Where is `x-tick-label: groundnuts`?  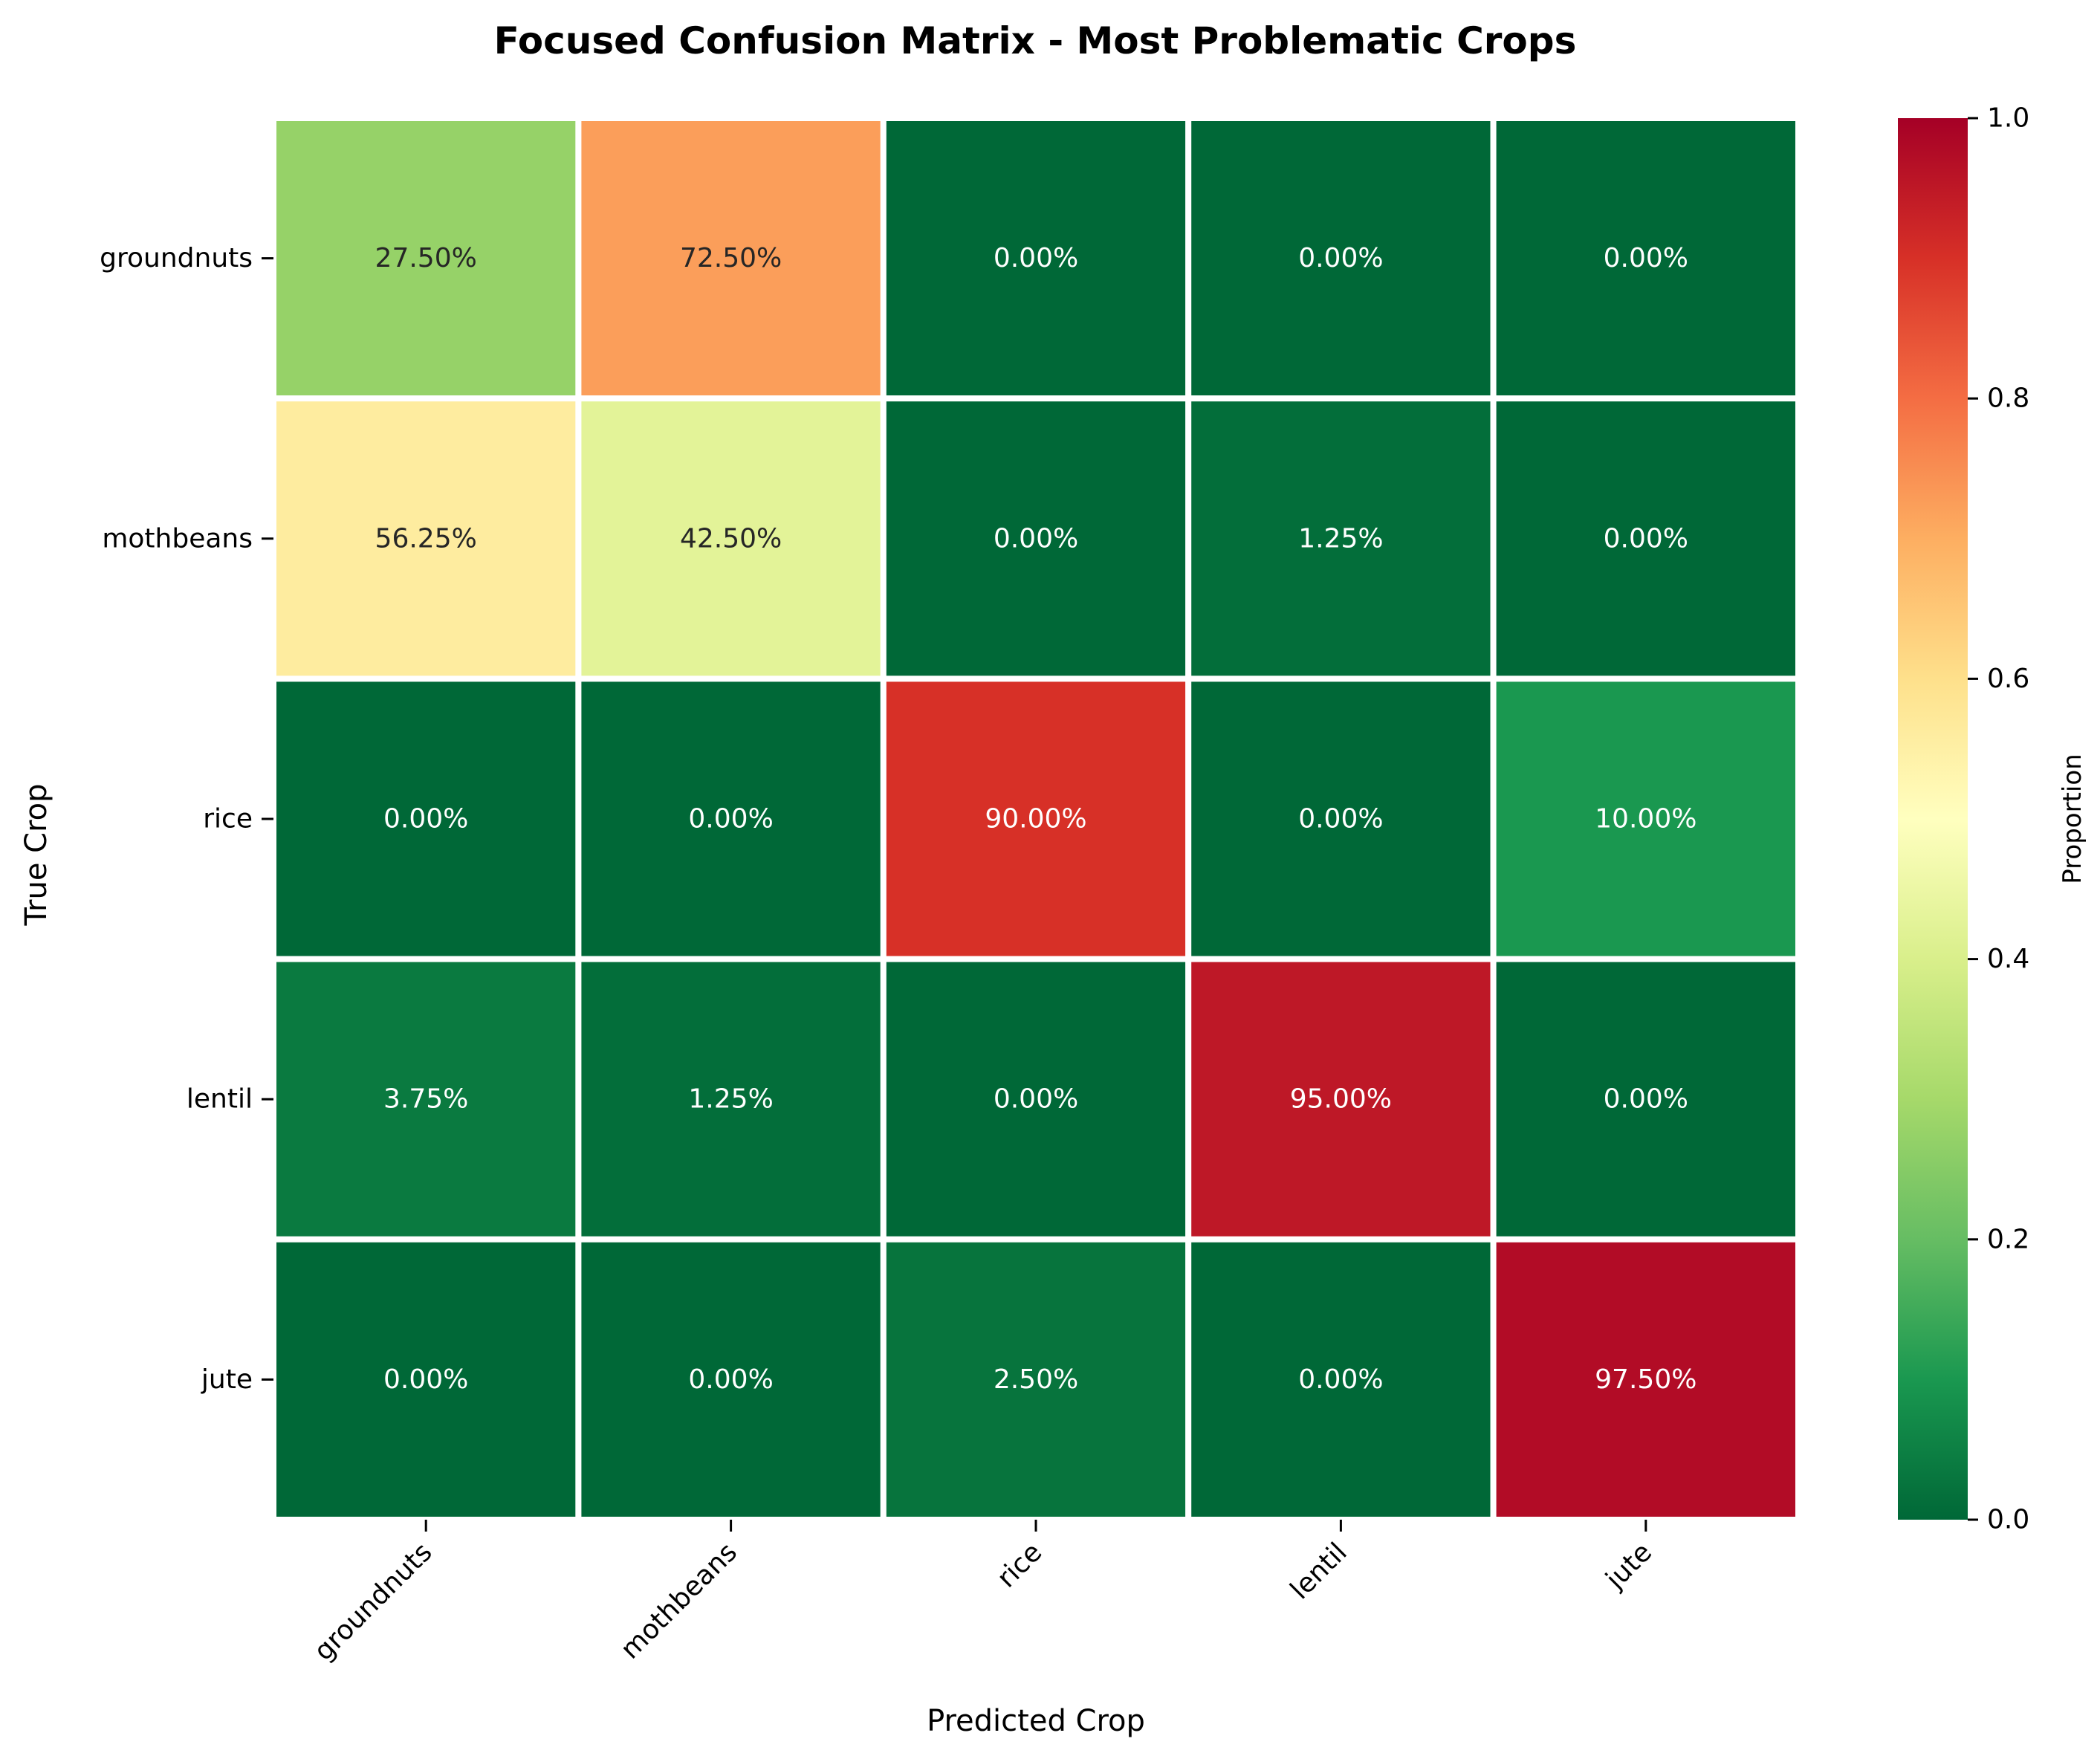 x-tick-label: groundnuts is located at coordinates (373, 1602).